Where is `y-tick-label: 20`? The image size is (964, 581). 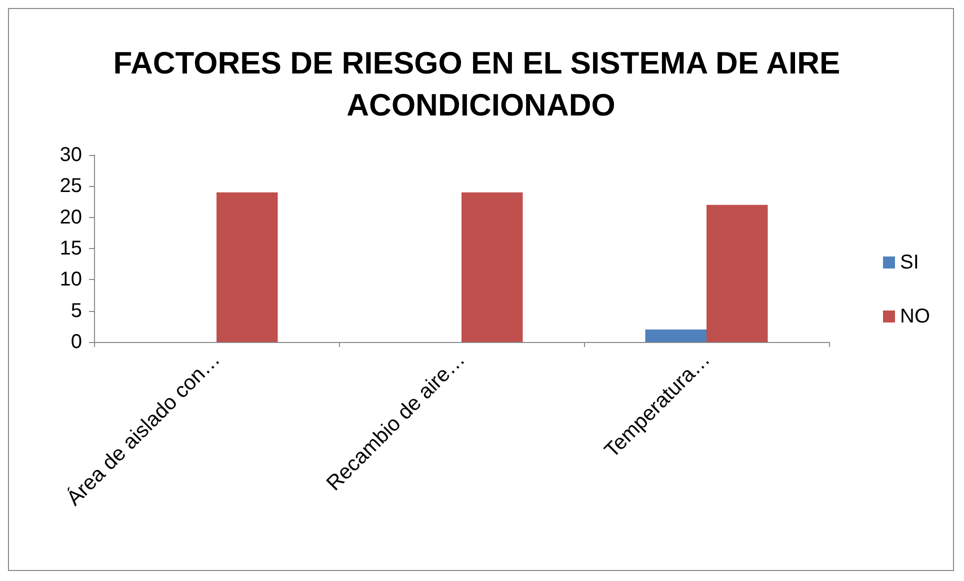
y-tick-label: 20 is located at coordinates (71, 217).